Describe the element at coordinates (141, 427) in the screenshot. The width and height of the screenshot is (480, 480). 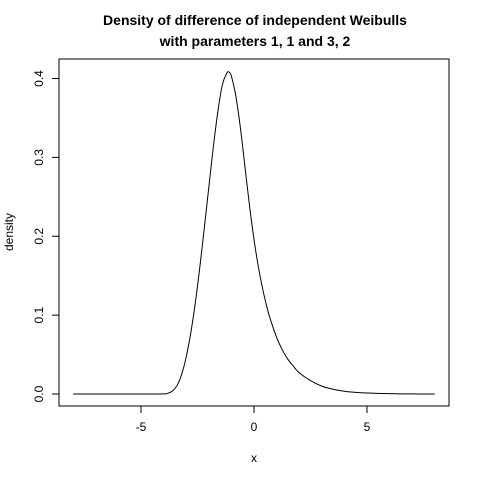
I see `x-tick-label: -5` at that location.